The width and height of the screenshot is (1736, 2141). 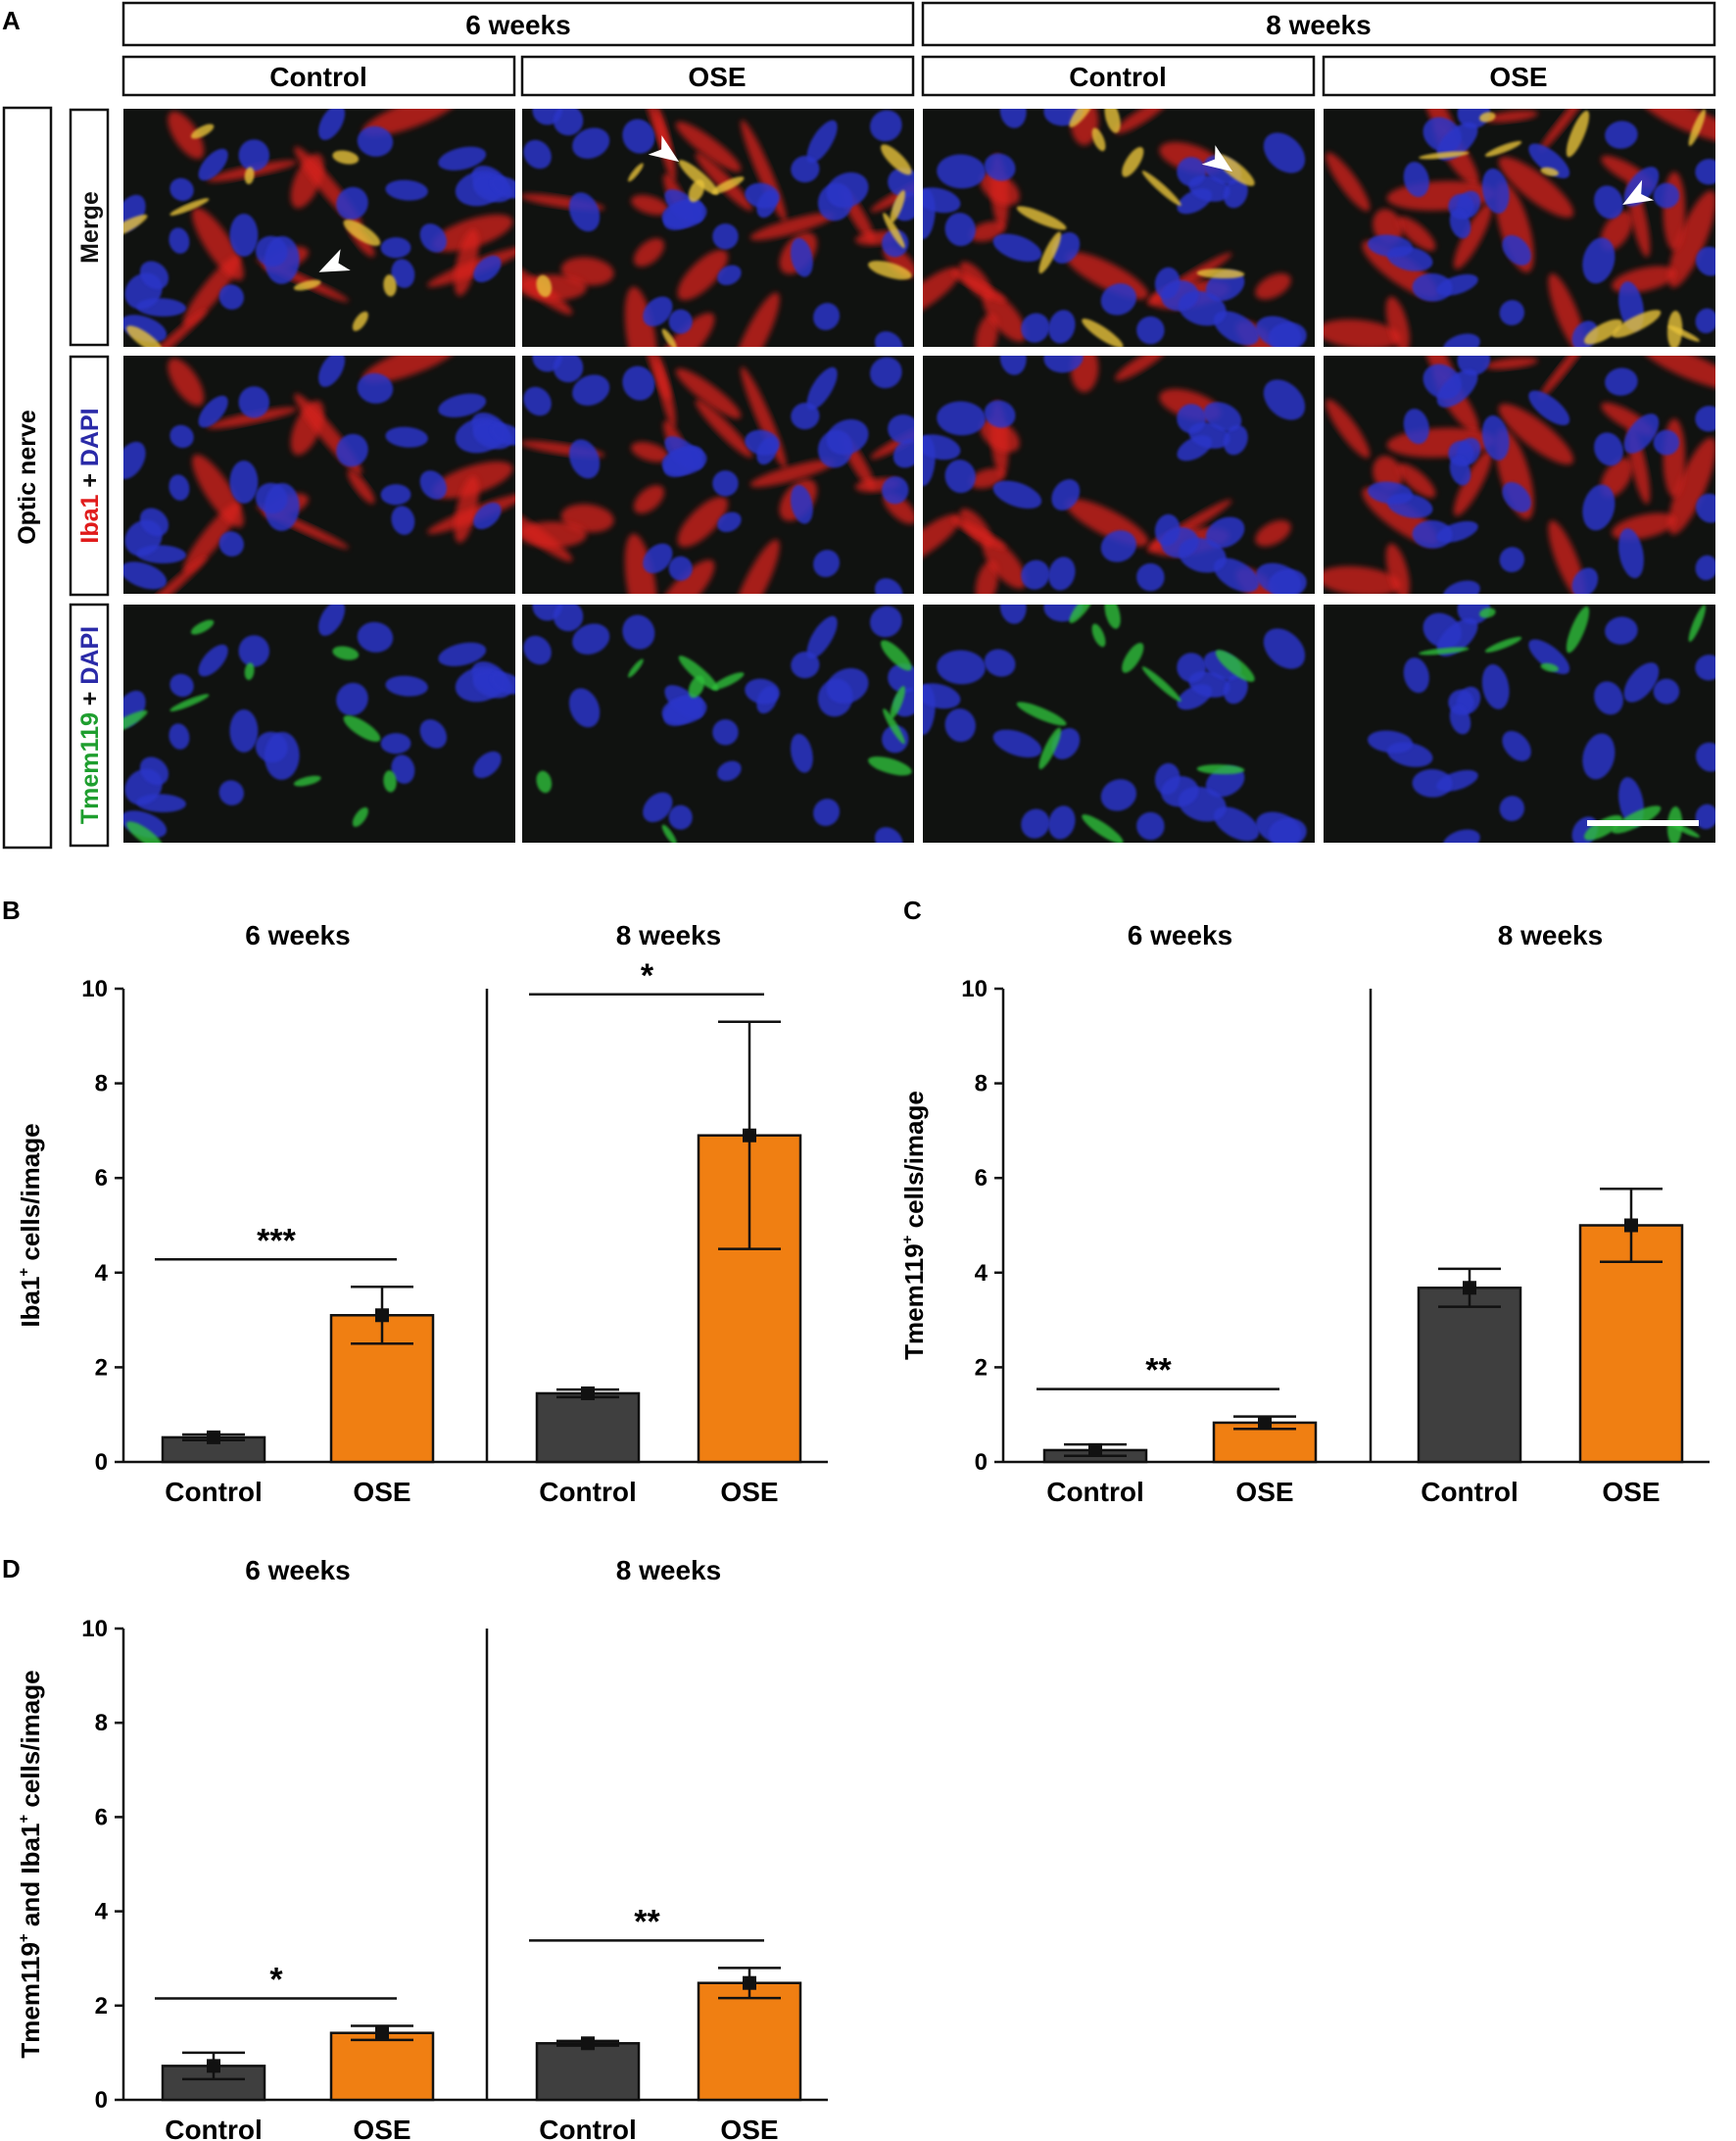 What do you see at coordinates (912, 910) in the screenshot?
I see `panel-label-c: C` at bounding box center [912, 910].